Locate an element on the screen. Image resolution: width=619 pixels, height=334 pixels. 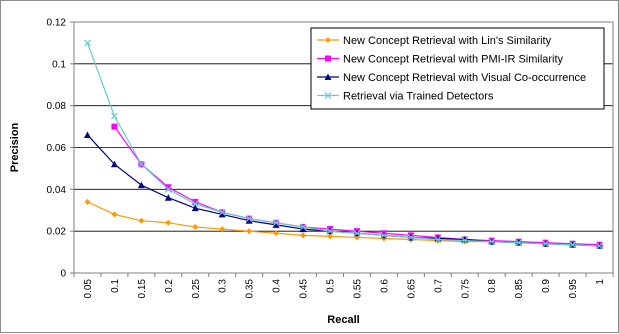
y-tick-labels: 0 0.02 0.04 0.06 0.08 0.1 0.12 is located at coordinates (60, 149).